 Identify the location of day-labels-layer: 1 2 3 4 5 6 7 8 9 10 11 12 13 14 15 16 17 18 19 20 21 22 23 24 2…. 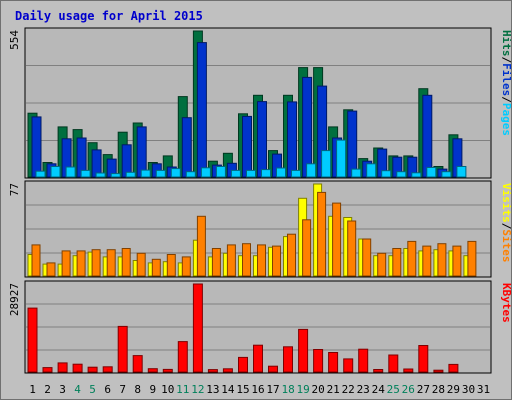
(259, 389).